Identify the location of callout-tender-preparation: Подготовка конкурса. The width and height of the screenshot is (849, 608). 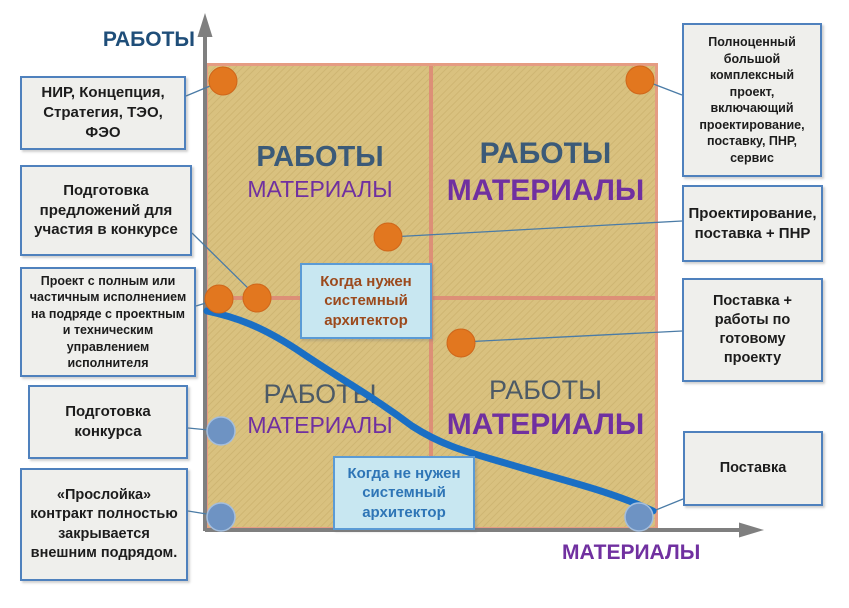
(108, 422).